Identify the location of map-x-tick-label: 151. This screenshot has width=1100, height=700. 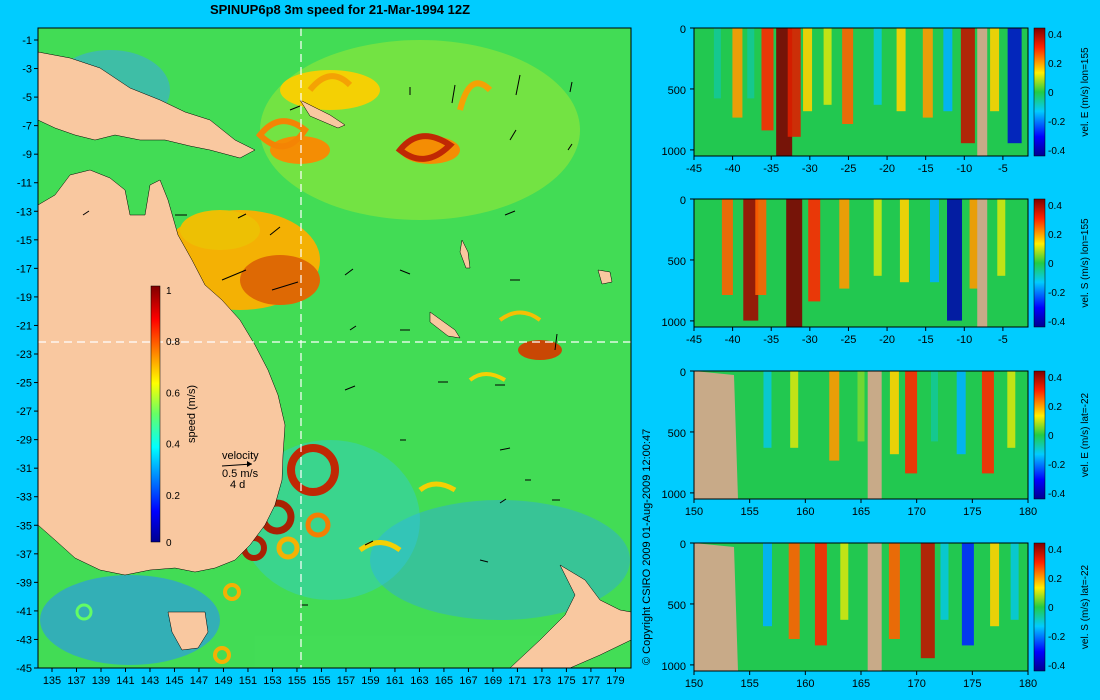
(248, 681).